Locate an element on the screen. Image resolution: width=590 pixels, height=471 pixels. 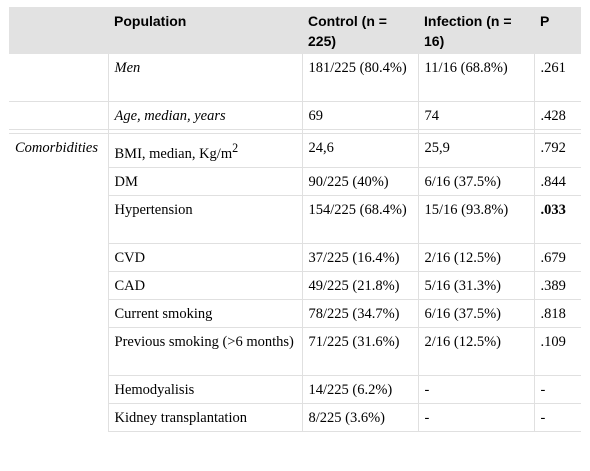
row-control: 181/225 (80.4%) is located at coordinates (360, 78).